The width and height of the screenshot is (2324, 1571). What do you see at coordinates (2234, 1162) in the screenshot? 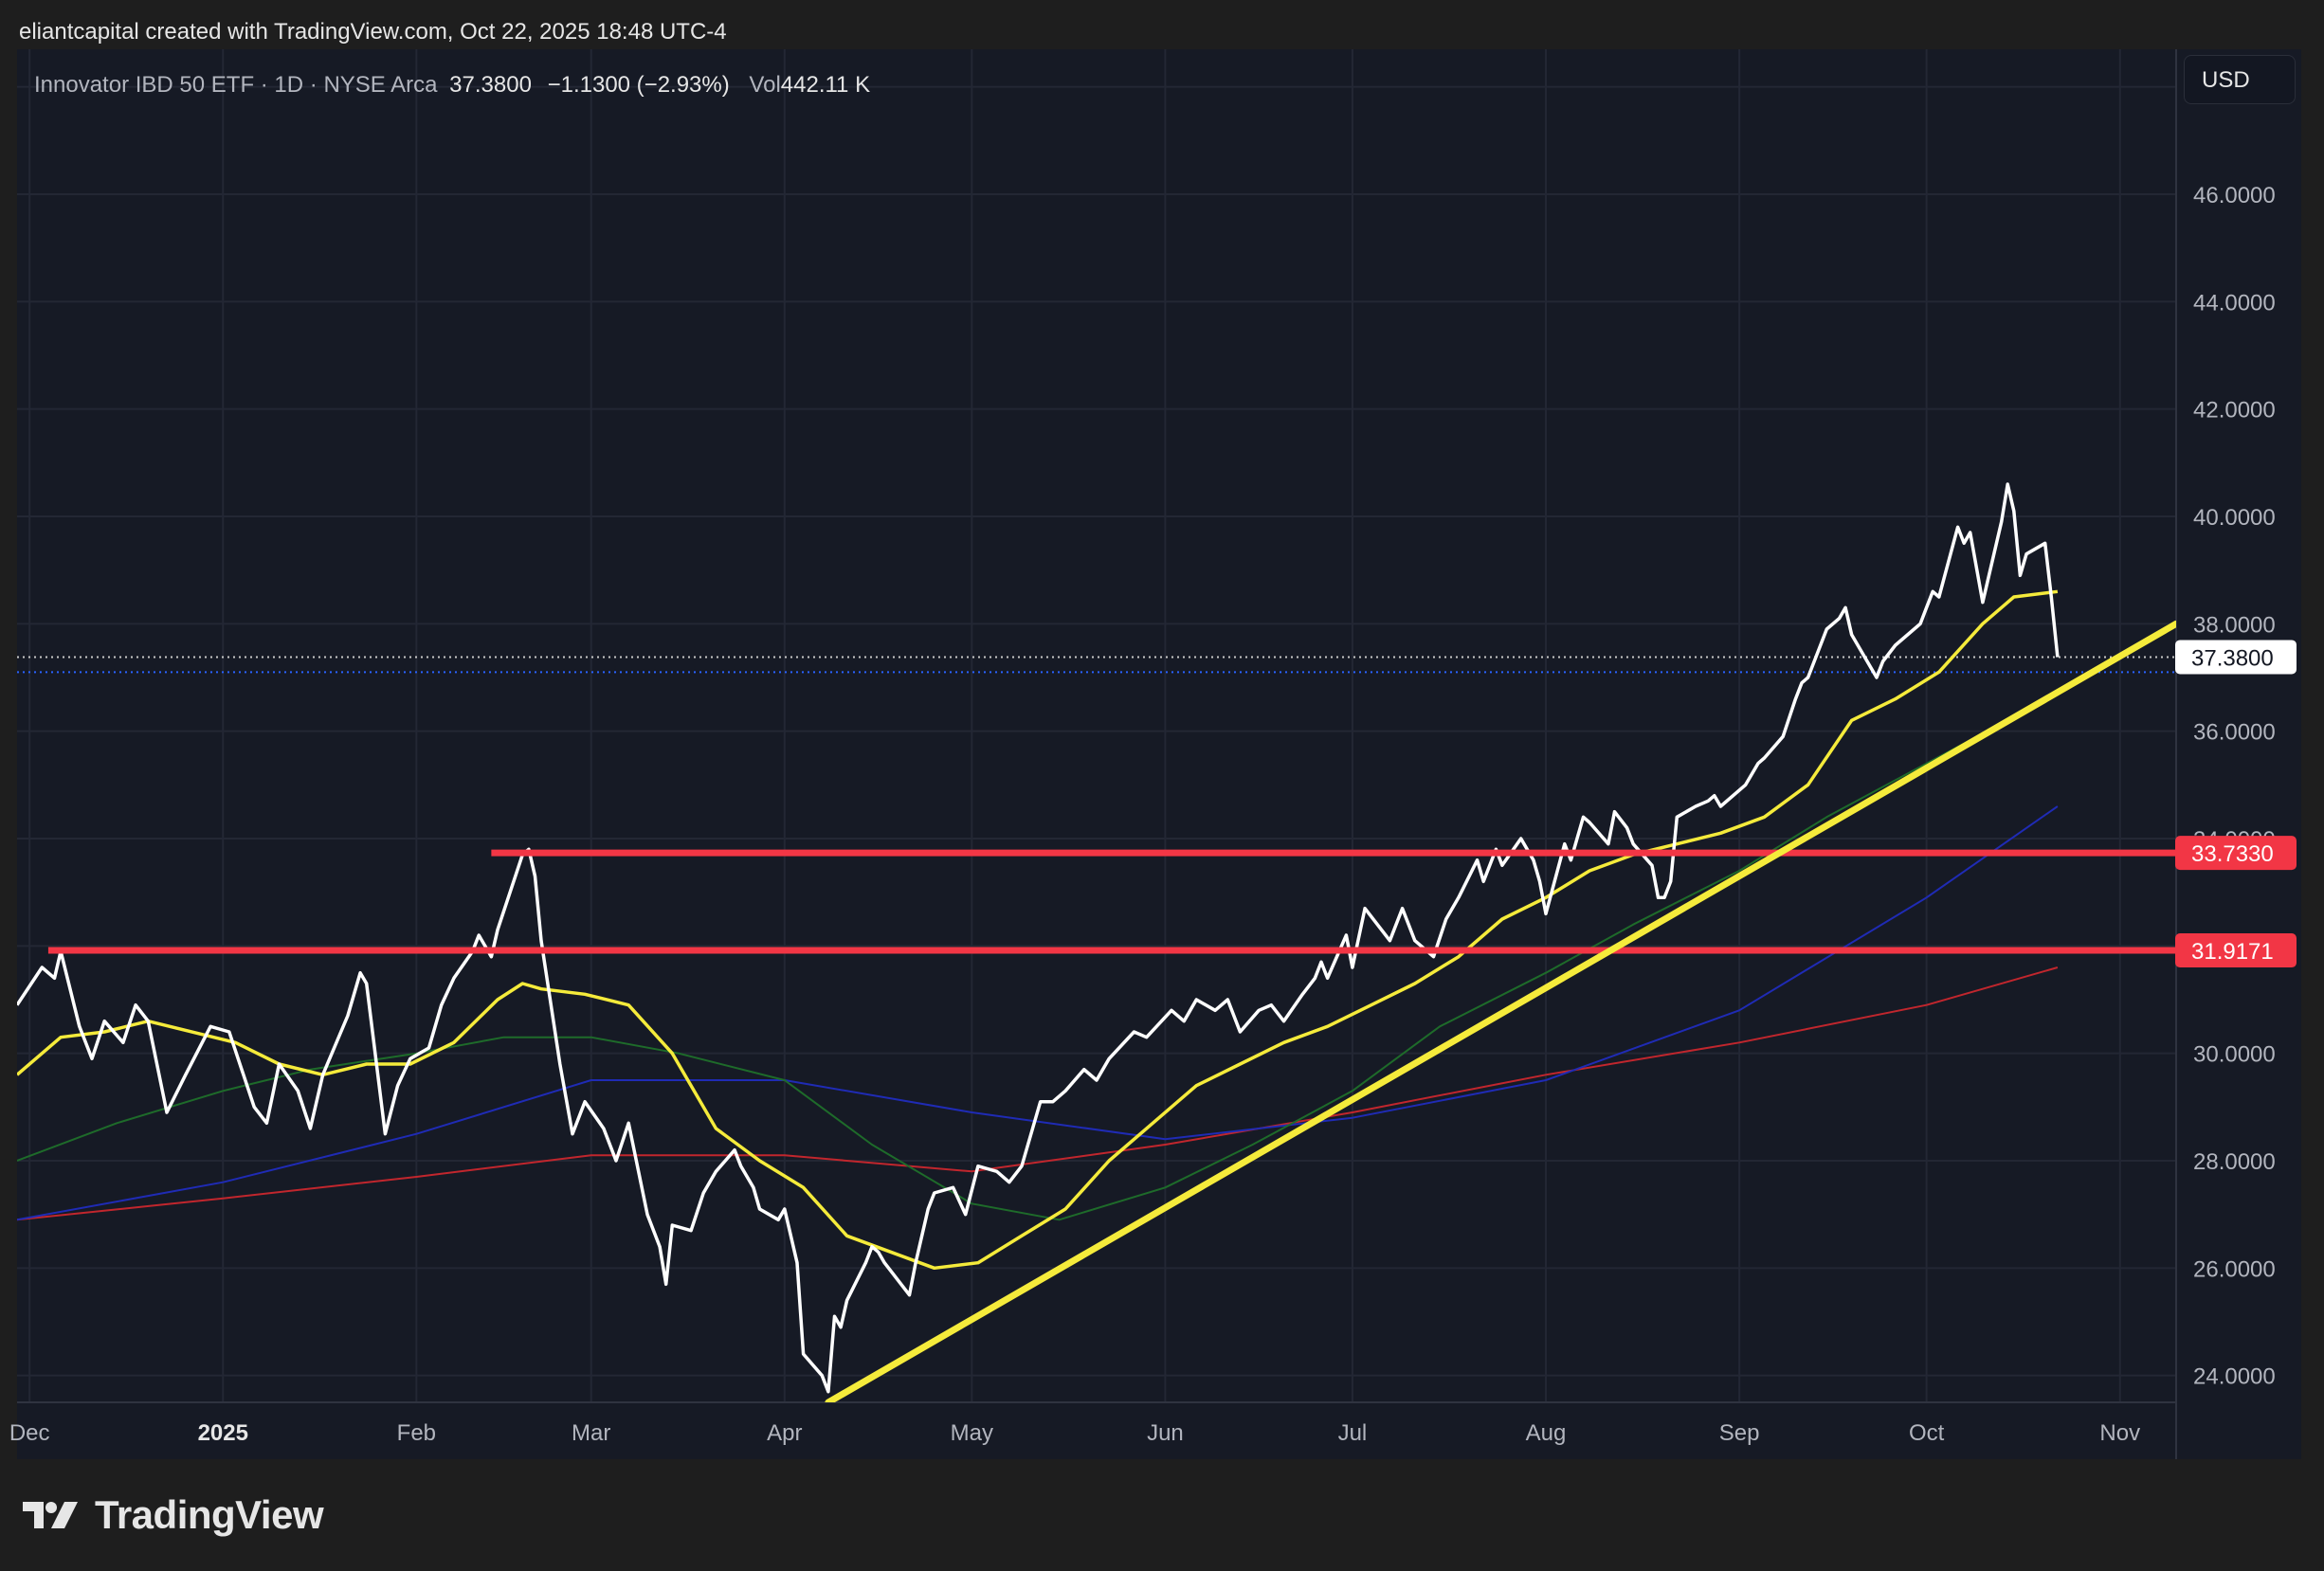
I see `price-axis-tick-label: 28.0000` at bounding box center [2234, 1162].